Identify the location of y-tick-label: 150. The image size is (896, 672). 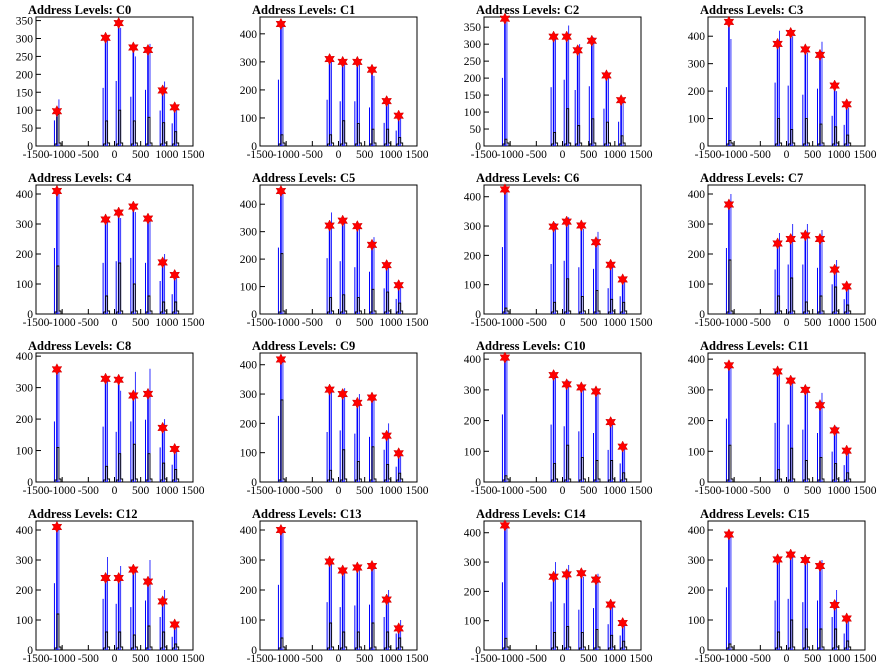
(25, 93).